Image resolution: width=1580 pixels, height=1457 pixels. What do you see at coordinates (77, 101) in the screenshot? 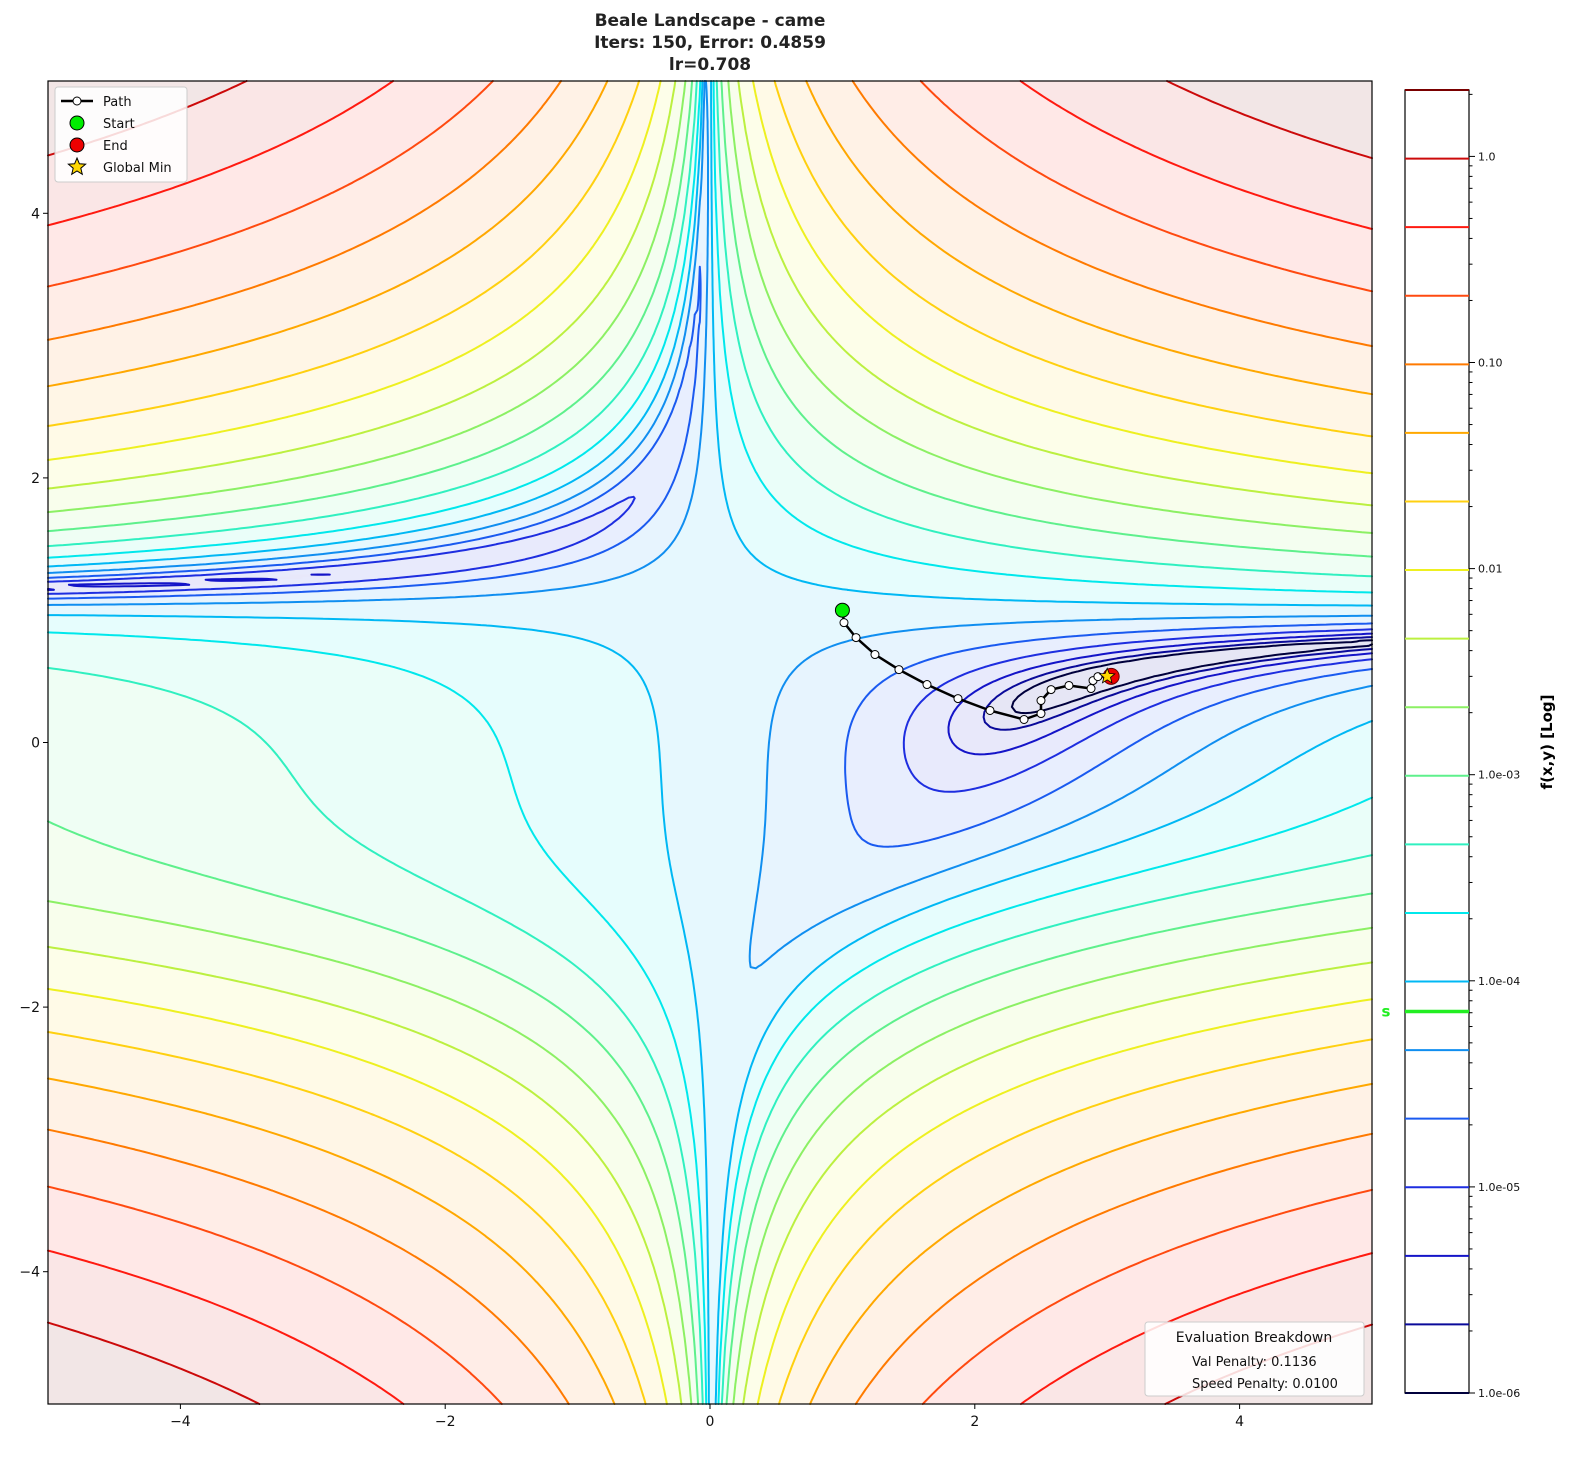
I see `legend-path-marker` at bounding box center [77, 101].